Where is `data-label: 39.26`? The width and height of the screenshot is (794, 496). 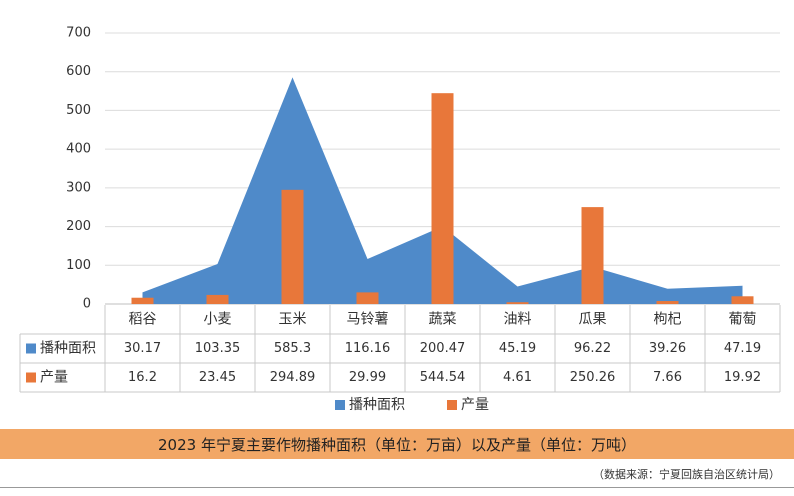
data-label: 39.26 is located at coordinates (667, 348).